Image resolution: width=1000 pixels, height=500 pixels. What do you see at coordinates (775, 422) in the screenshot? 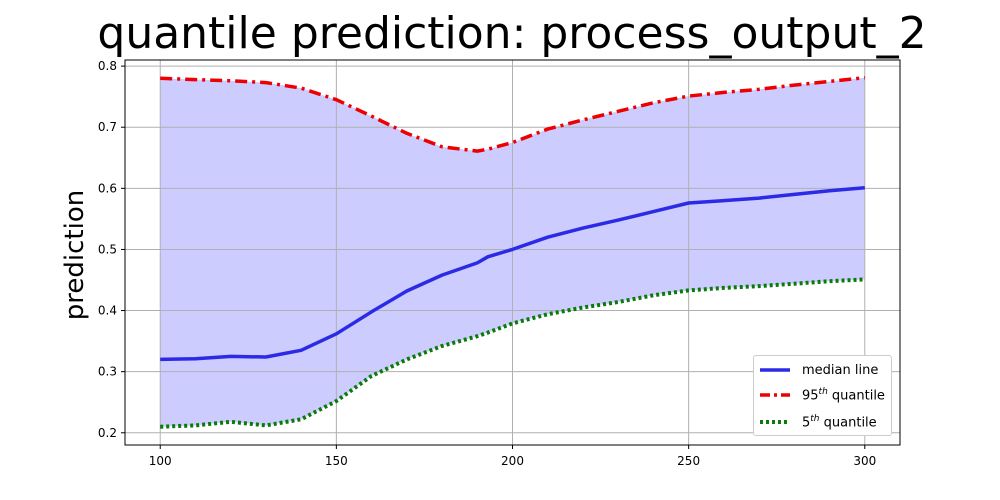
I see `legend-swatch-5th` at bounding box center [775, 422].